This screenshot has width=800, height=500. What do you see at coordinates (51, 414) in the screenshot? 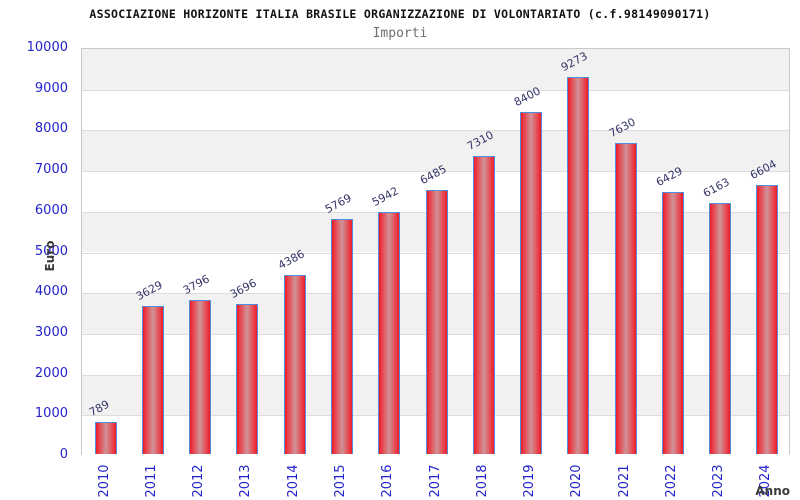
I see `y-tick-label: 1000` at bounding box center [51, 414].